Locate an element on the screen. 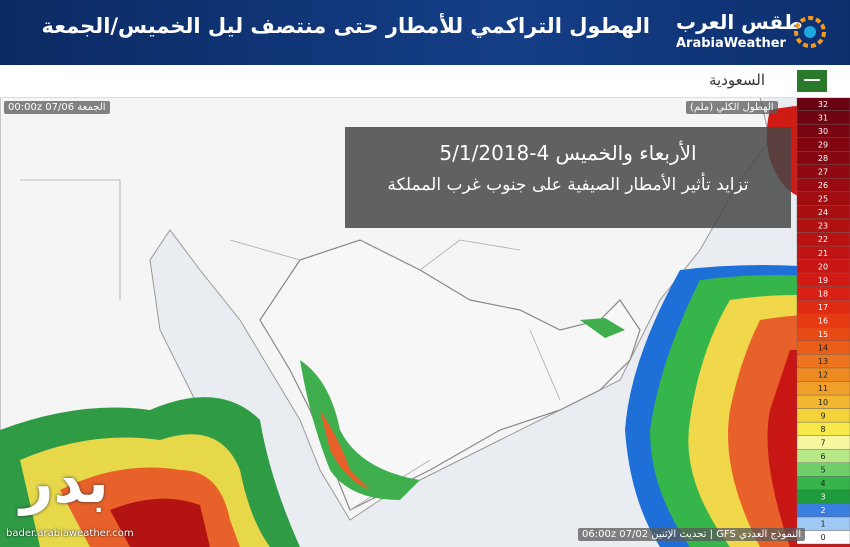 The height and width of the screenshot is (547, 850). colorbar-label: 28 is located at coordinates (823, 158).